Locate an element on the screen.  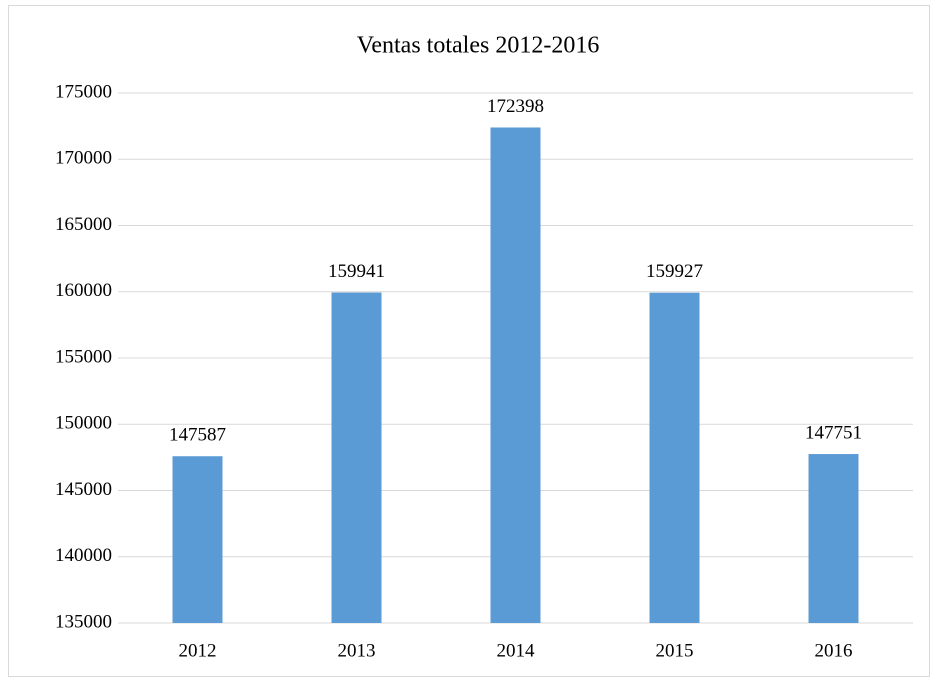
x-tick-label: 2015 is located at coordinates (675, 650).